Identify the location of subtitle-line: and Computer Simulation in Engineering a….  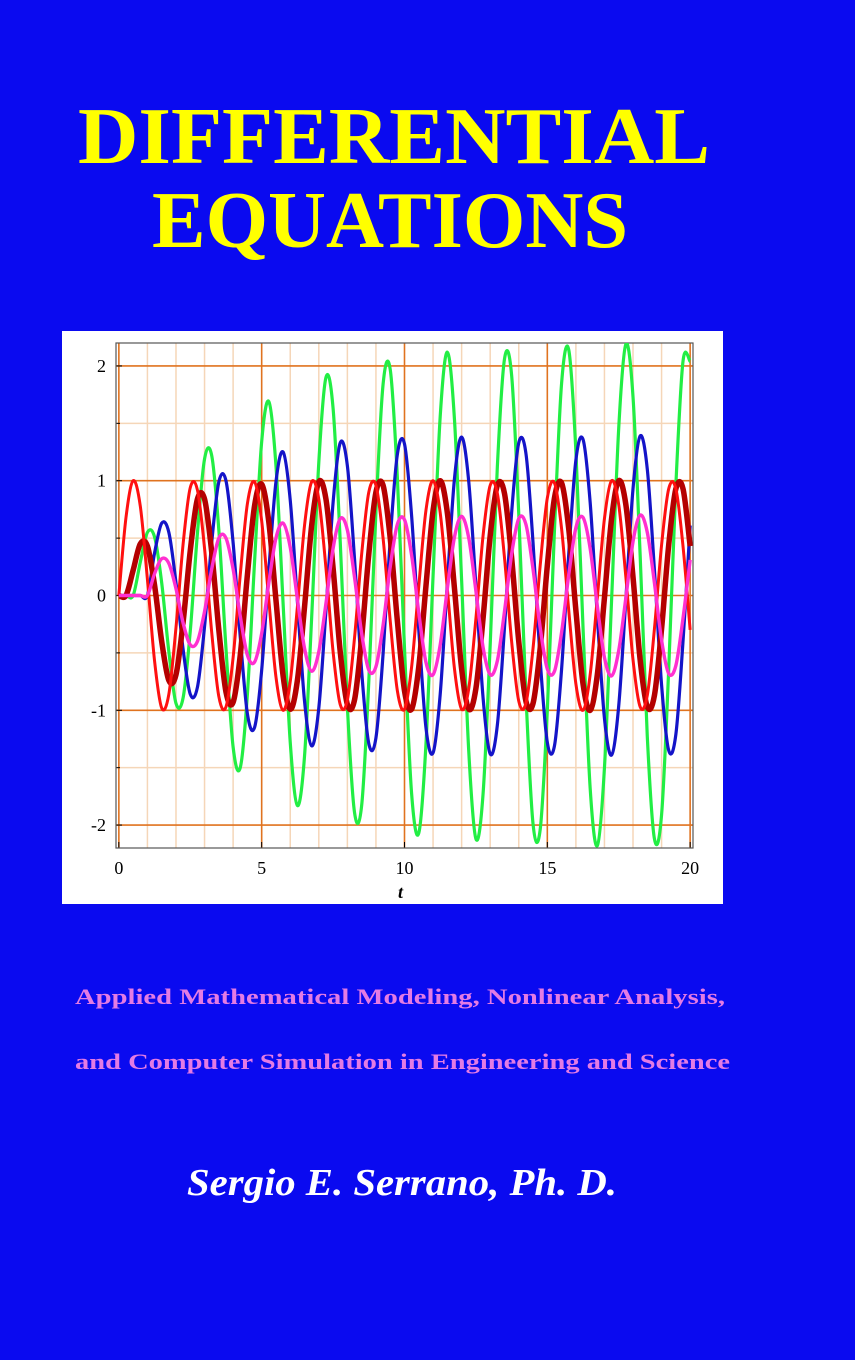
(402, 1061).